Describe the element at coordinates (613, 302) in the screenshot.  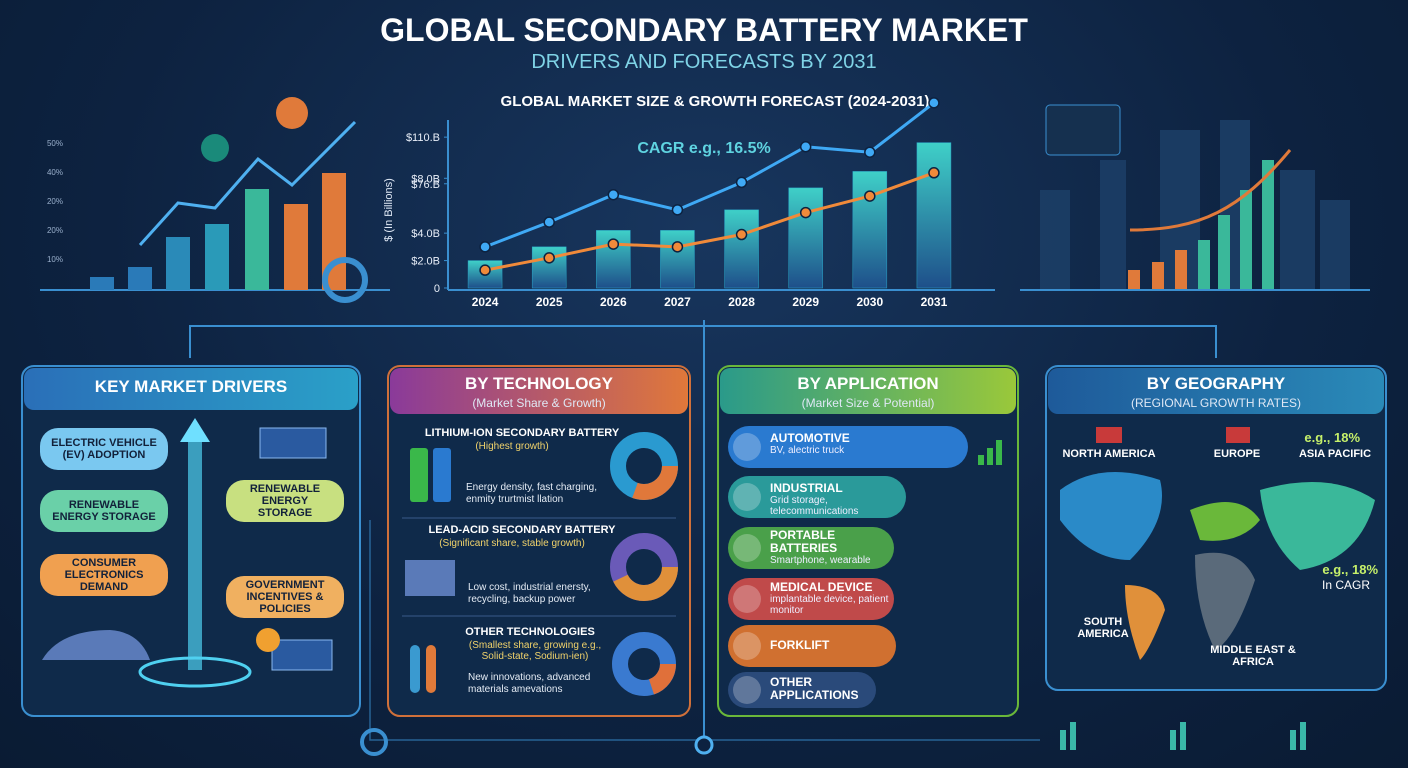
I see `x-tick-label: 2026` at that location.